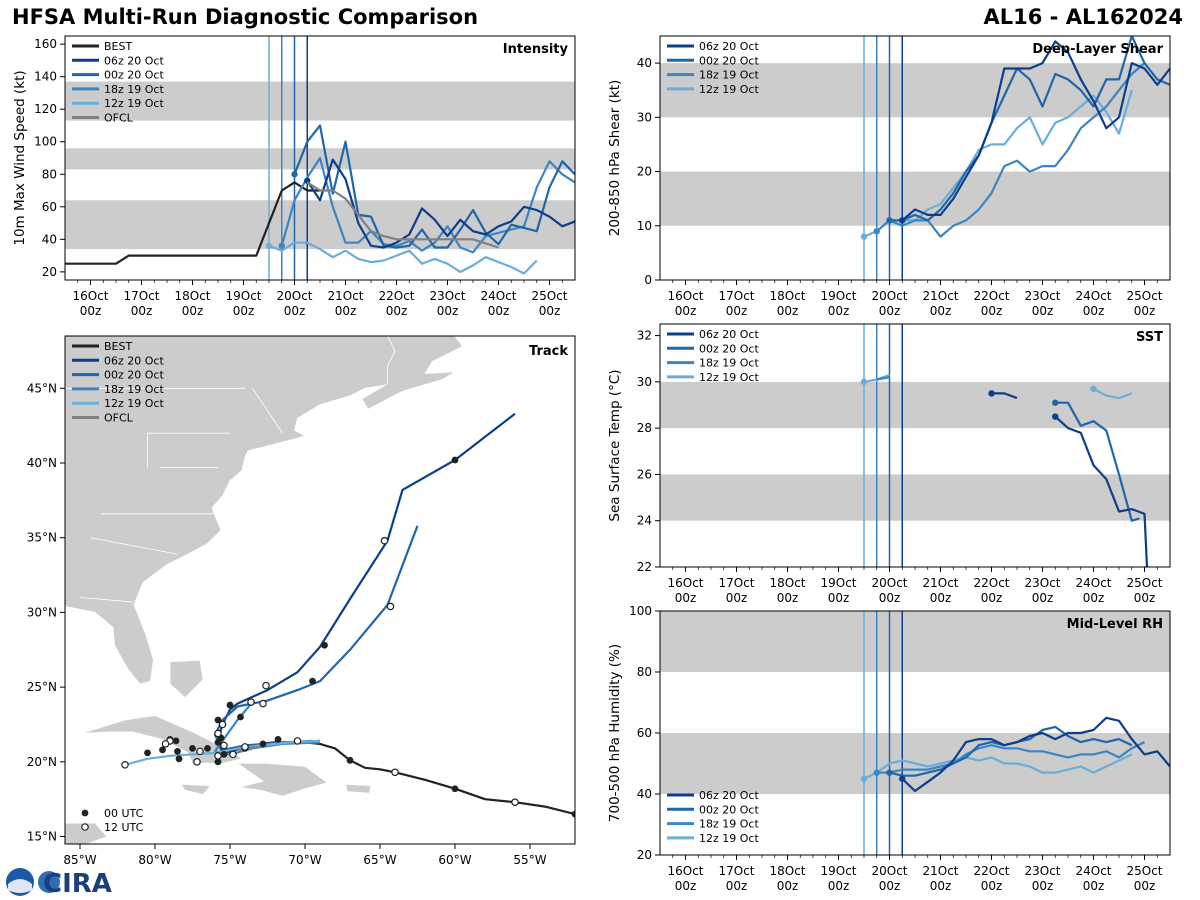 This screenshot has width=1200, height=900. What do you see at coordinates (644, 226) in the screenshot?
I see `y-tick-label: 10` at bounding box center [644, 226].